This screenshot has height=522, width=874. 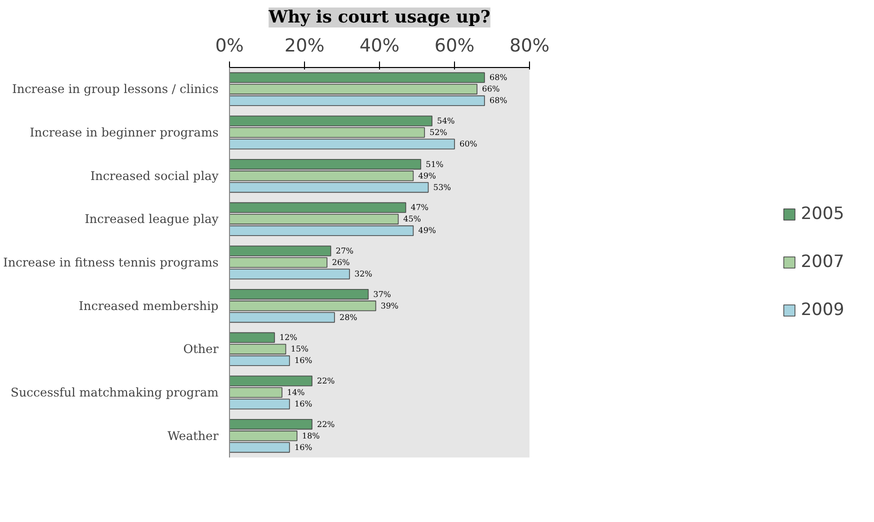 What do you see at coordinates (115, 89) in the screenshot?
I see `y-tick-label: Increase in group lessons / clinics` at bounding box center [115, 89].